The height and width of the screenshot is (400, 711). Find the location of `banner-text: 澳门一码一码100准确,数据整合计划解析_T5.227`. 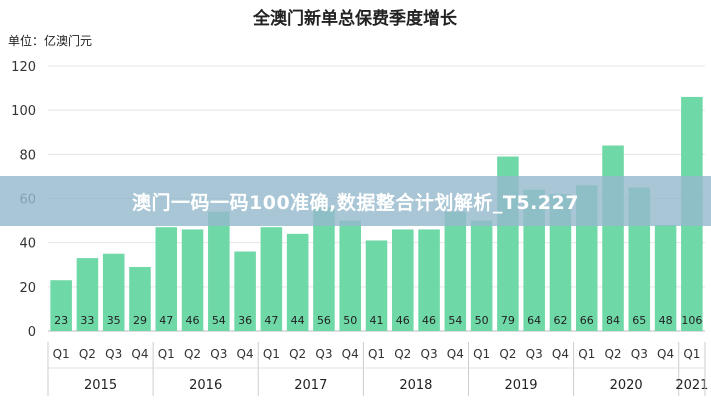

banner-text: 澳门一码一码100准确,数据整合计划解析_T5.227 is located at coordinates (355, 202).